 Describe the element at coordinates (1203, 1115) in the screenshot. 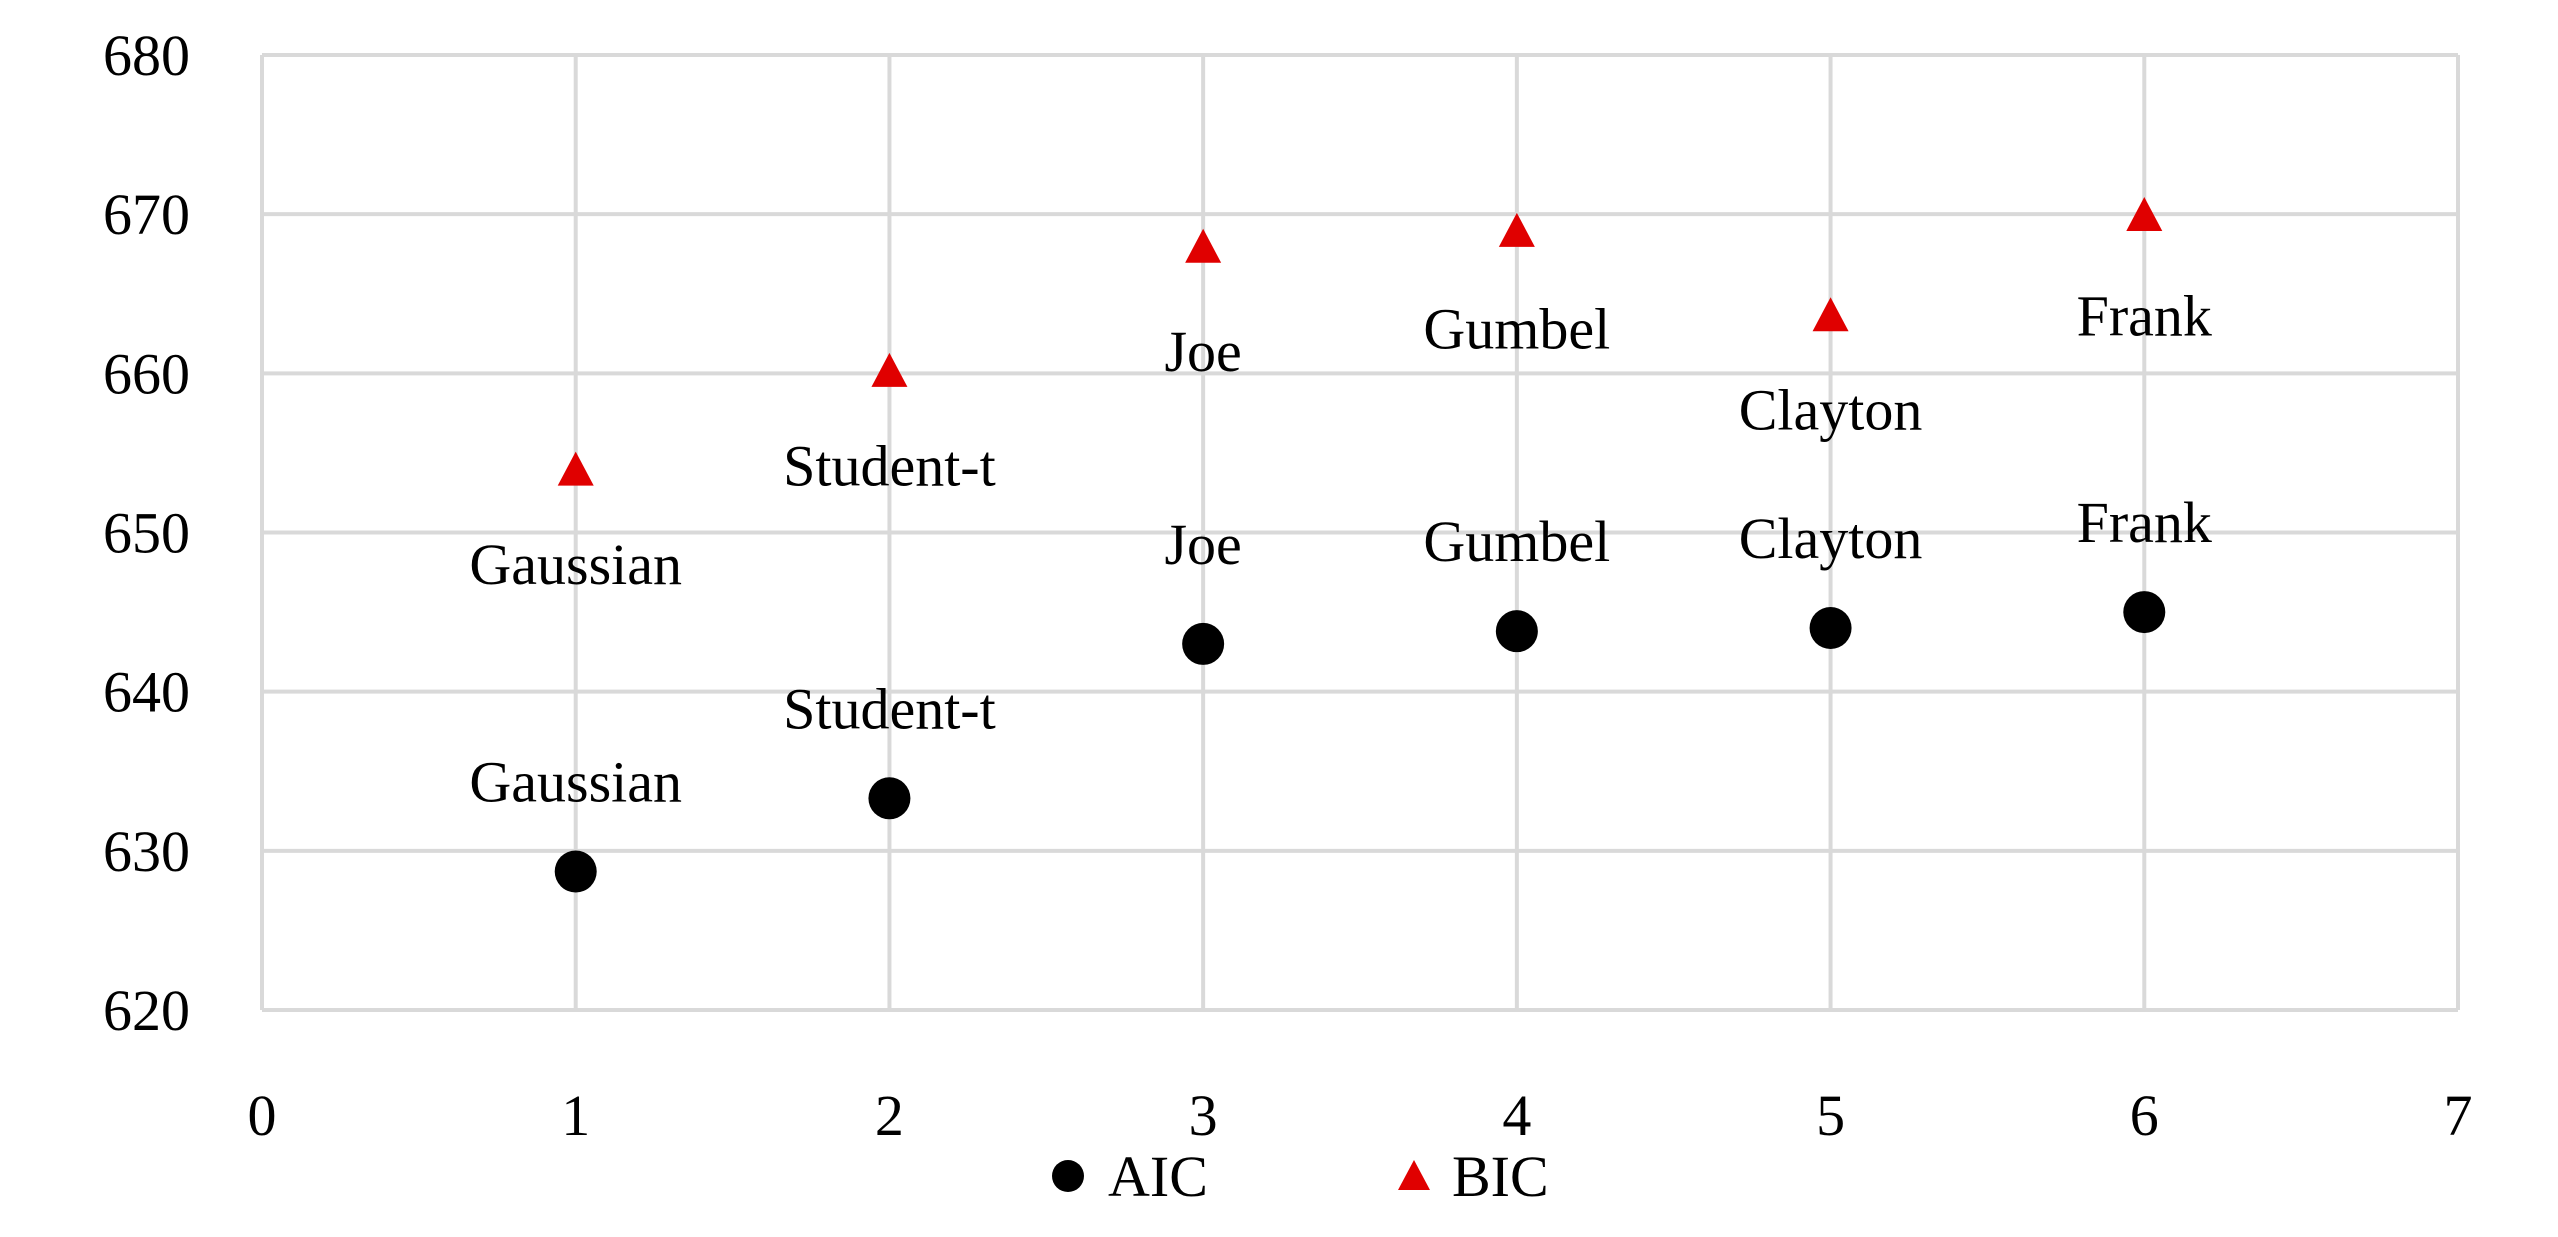

I see `x-tick-label: 3` at that location.